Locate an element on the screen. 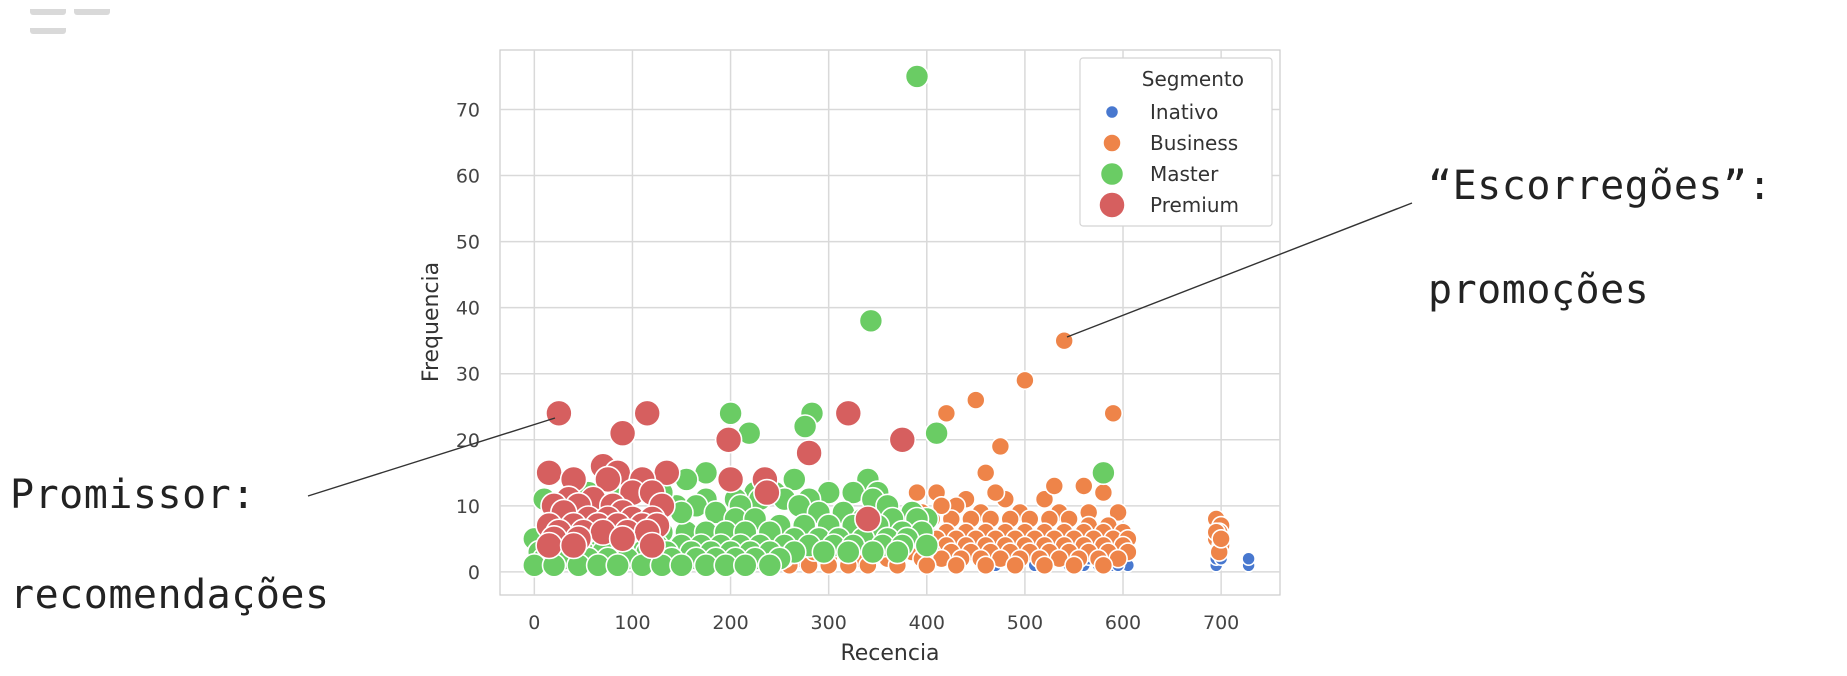 The height and width of the screenshot is (676, 1847). legend-title: Segmento is located at coordinates (1193, 79).